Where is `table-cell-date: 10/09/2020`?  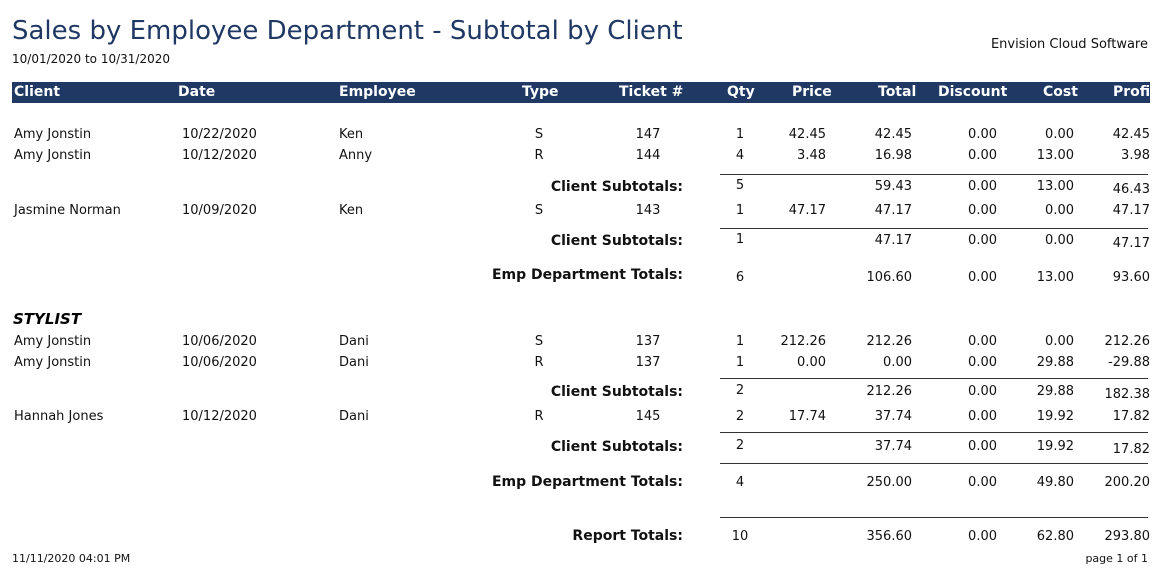
table-cell-date: 10/09/2020 is located at coordinates (219, 210).